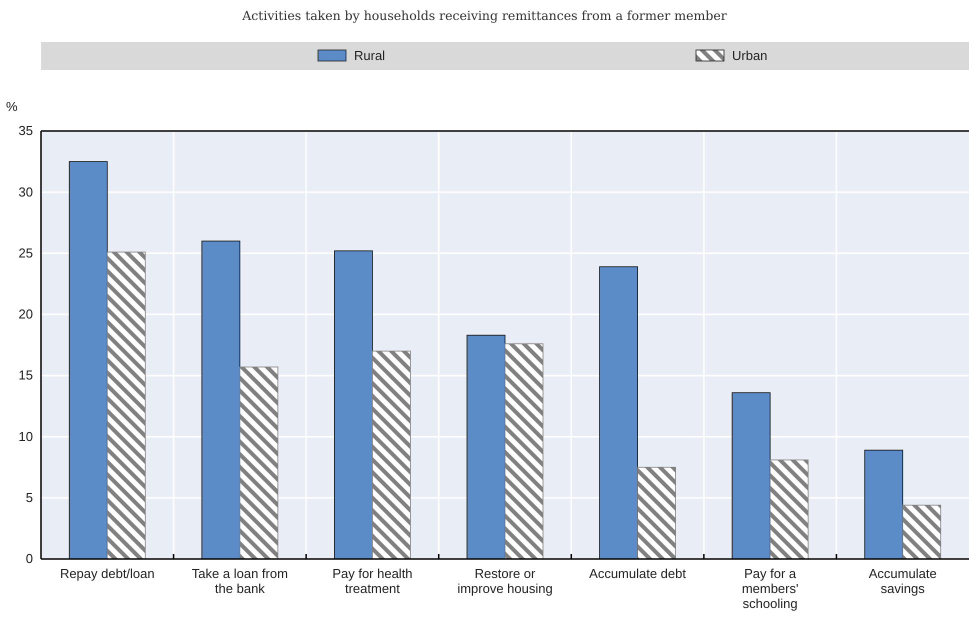  I want to click on y-tick-label: 30, so click(25, 192).